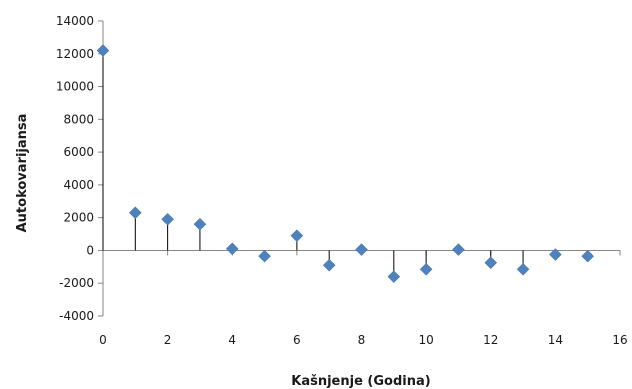  Describe the element at coordinates (78, 218) in the screenshot. I see `y-tick-label: 2000` at that location.